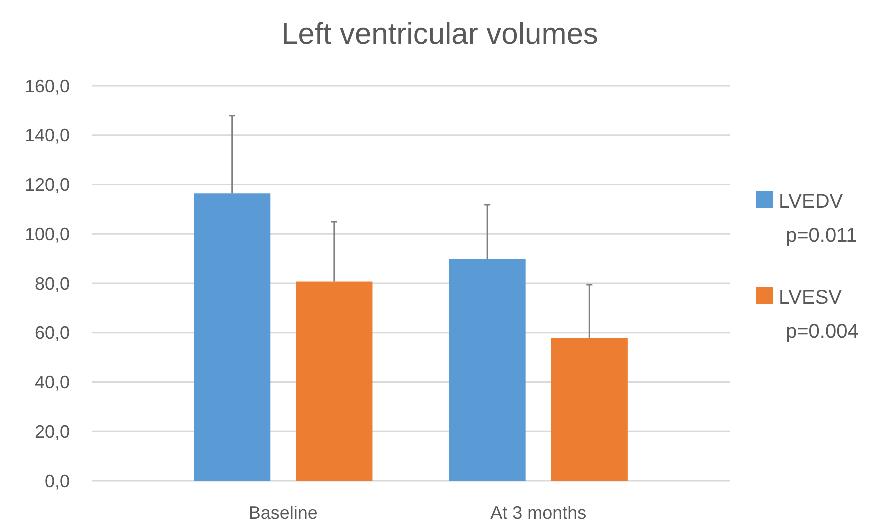 The height and width of the screenshot is (529, 880). Describe the element at coordinates (818, 219) in the screenshot. I see `legend-label: LVEDV p=0.011` at that location.